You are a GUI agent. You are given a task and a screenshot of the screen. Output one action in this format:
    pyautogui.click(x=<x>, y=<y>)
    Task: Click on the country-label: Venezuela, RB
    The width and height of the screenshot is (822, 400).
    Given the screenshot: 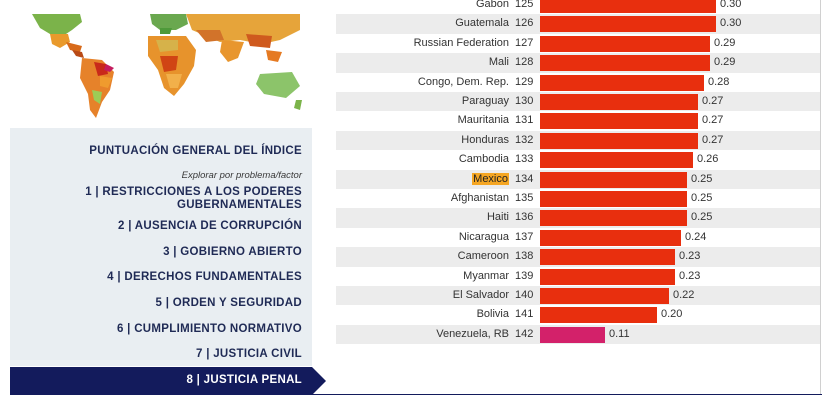 What is the action you would take?
    pyautogui.click(x=472, y=333)
    